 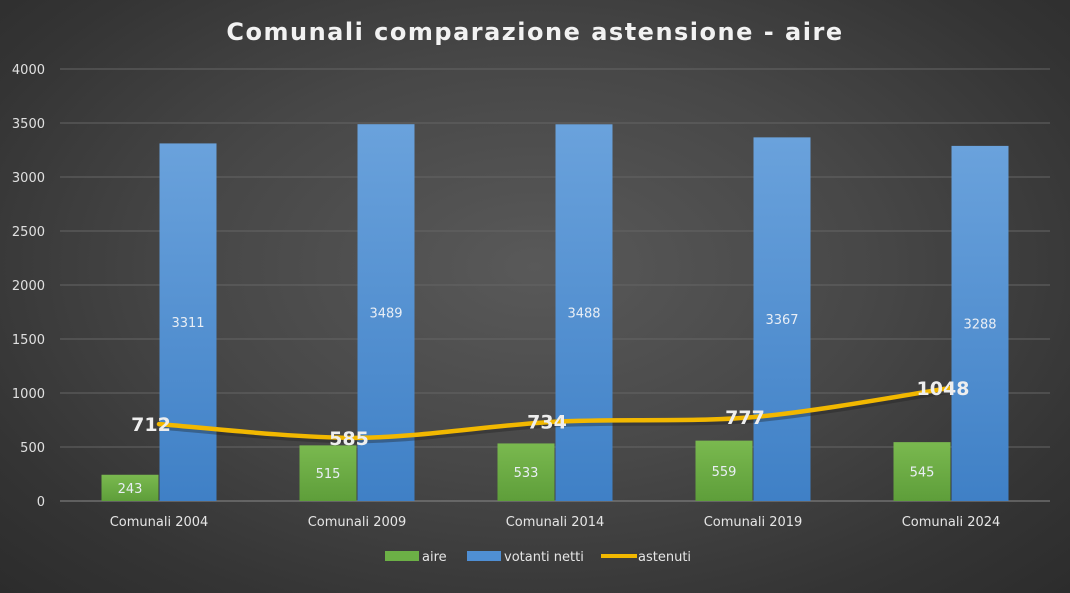 I want to click on y-tick-label: 500, so click(x=32, y=448).